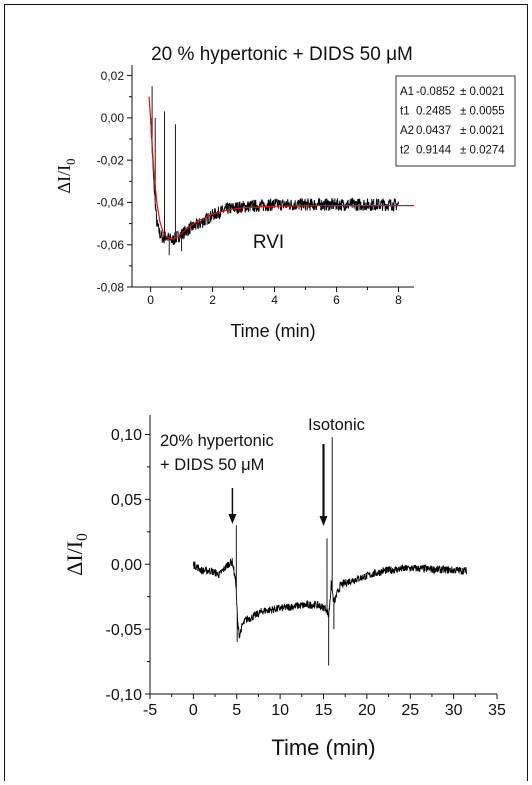  What do you see at coordinates (367, 710) in the screenshot?
I see `x-tick-label: 20` at bounding box center [367, 710].